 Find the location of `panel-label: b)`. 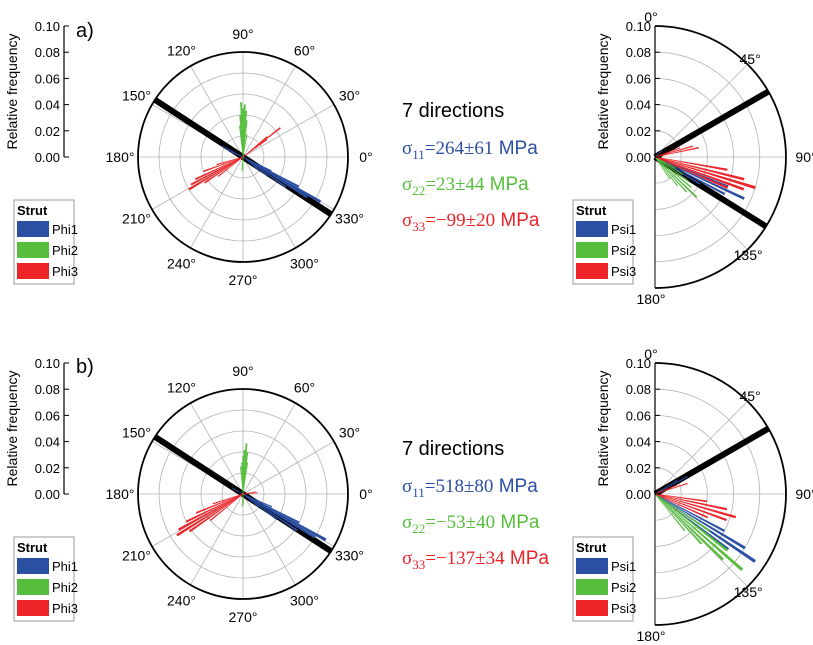

panel-label: b) is located at coordinates (85, 367).